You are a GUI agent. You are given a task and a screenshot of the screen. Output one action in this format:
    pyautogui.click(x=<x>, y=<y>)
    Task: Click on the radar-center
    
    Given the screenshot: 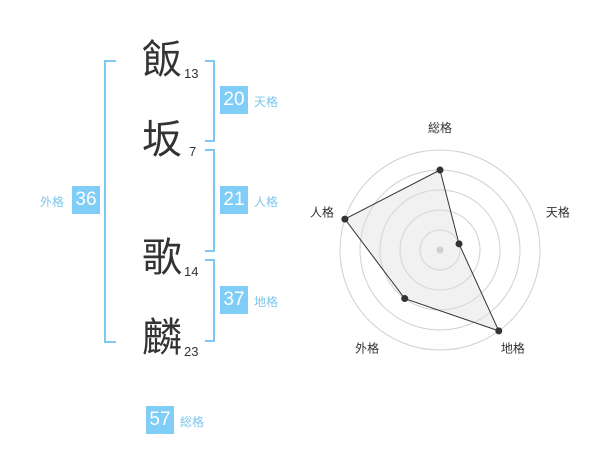 What is the action you would take?
    pyautogui.click(x=440, y=250)
    